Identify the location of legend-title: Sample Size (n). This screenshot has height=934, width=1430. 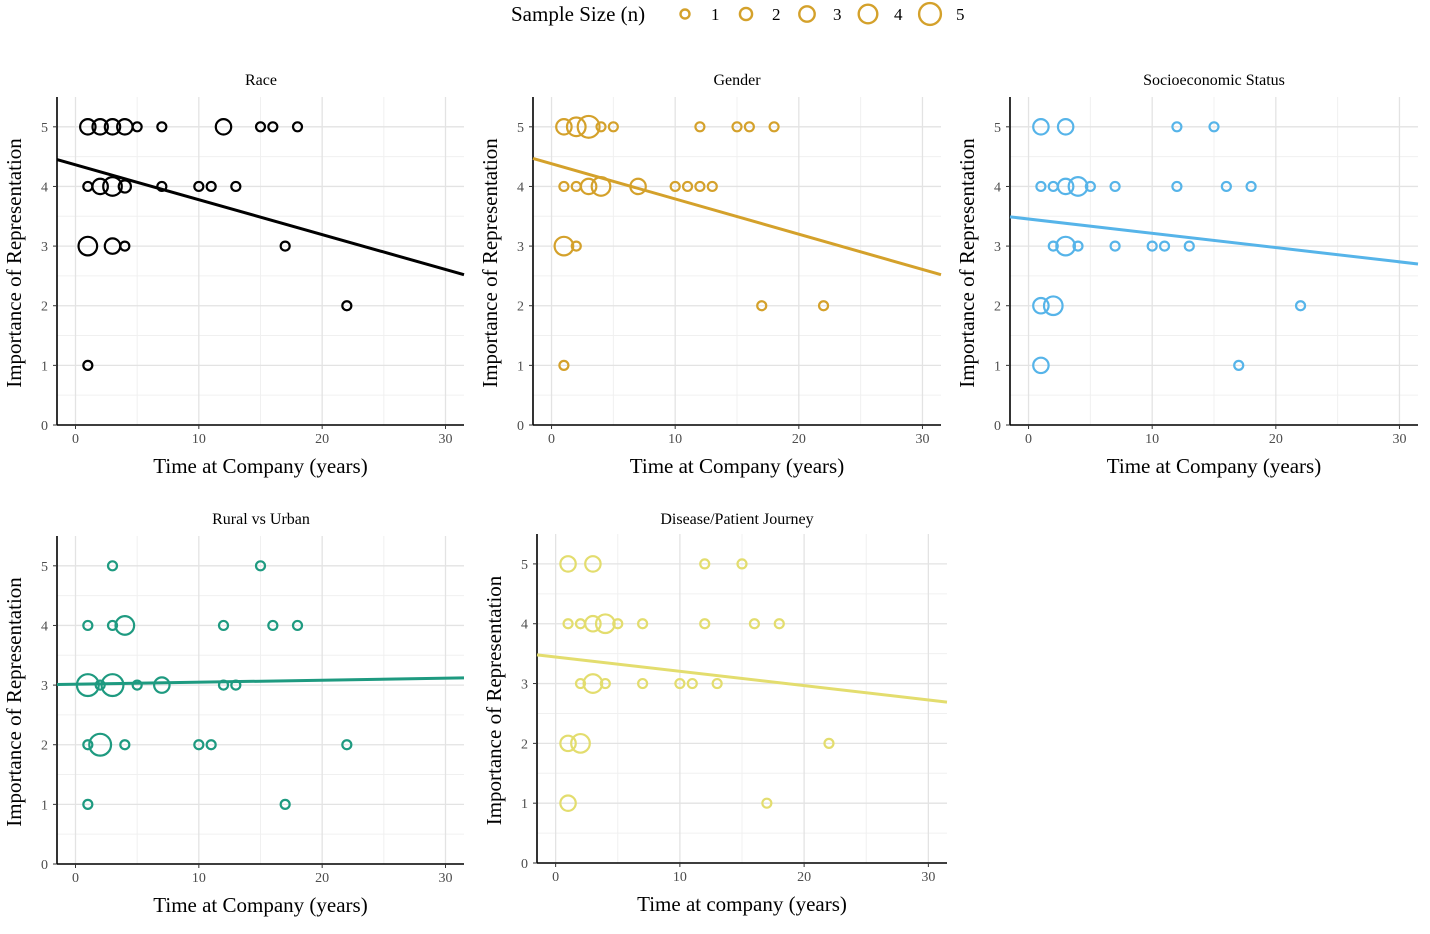
(578, 14).